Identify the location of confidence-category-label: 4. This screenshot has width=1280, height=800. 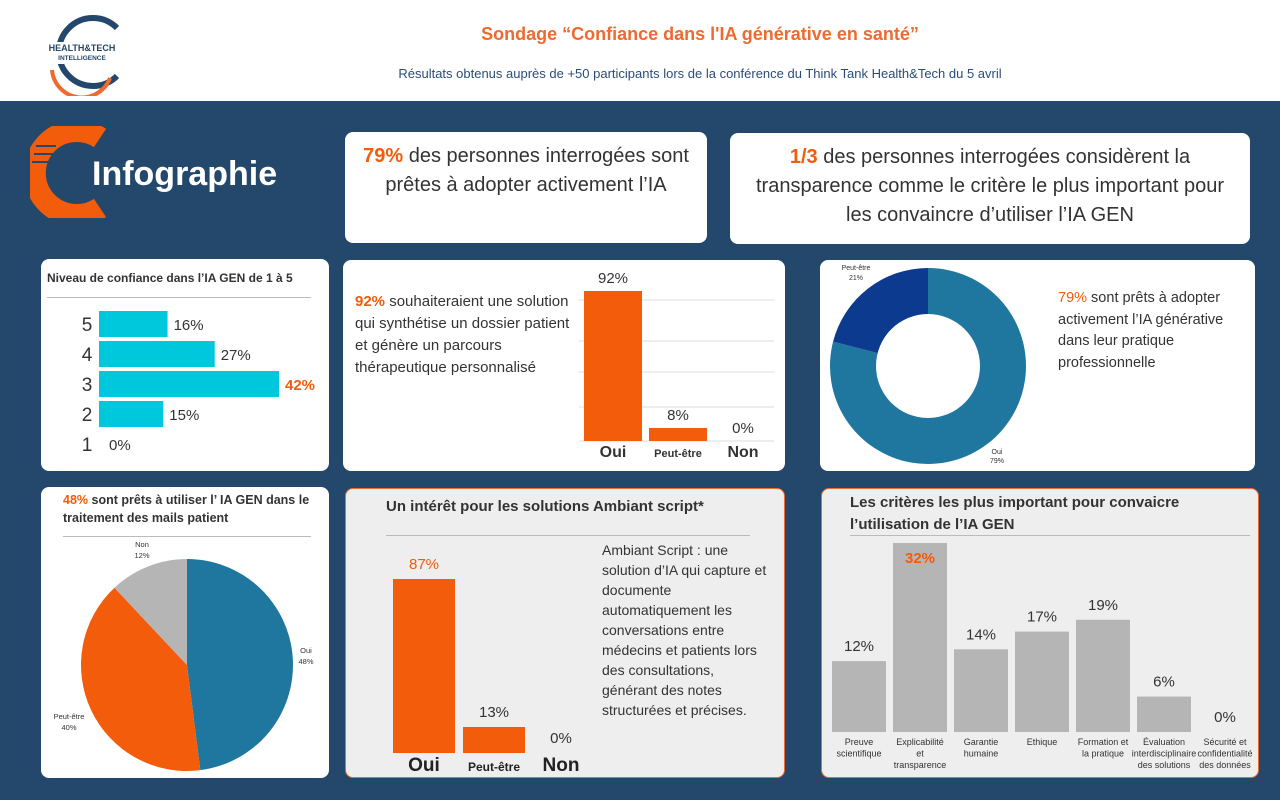
(87, 355).